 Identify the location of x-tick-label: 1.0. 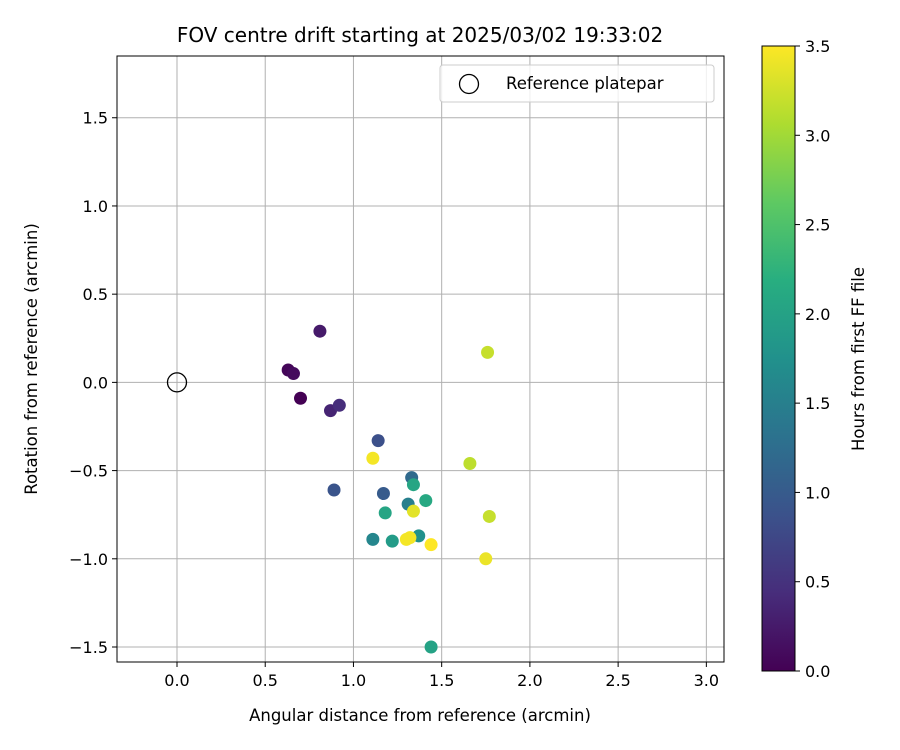
(353, 680).